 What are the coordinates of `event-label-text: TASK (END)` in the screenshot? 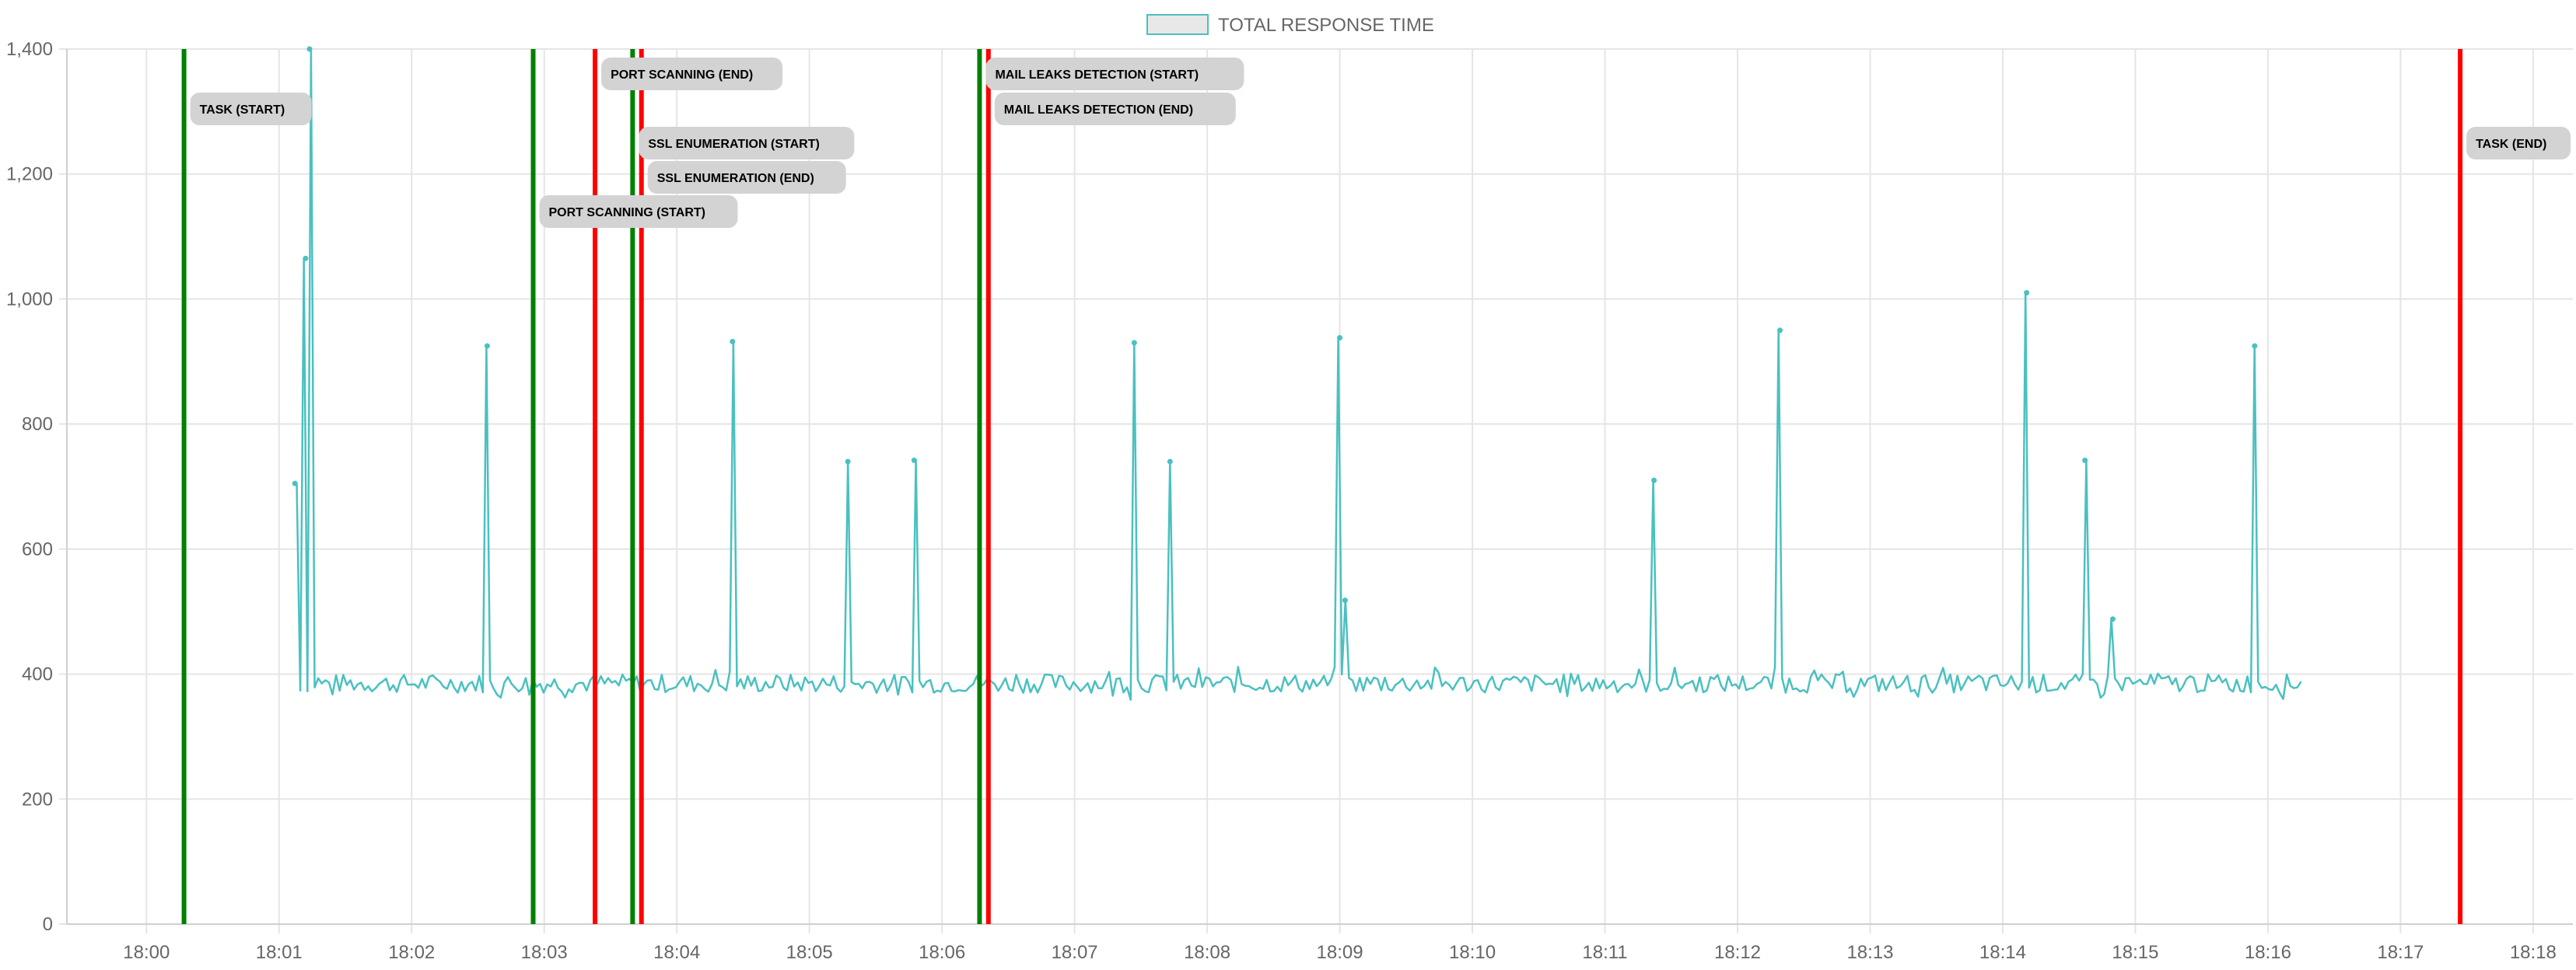 It's located at (2511, 144).